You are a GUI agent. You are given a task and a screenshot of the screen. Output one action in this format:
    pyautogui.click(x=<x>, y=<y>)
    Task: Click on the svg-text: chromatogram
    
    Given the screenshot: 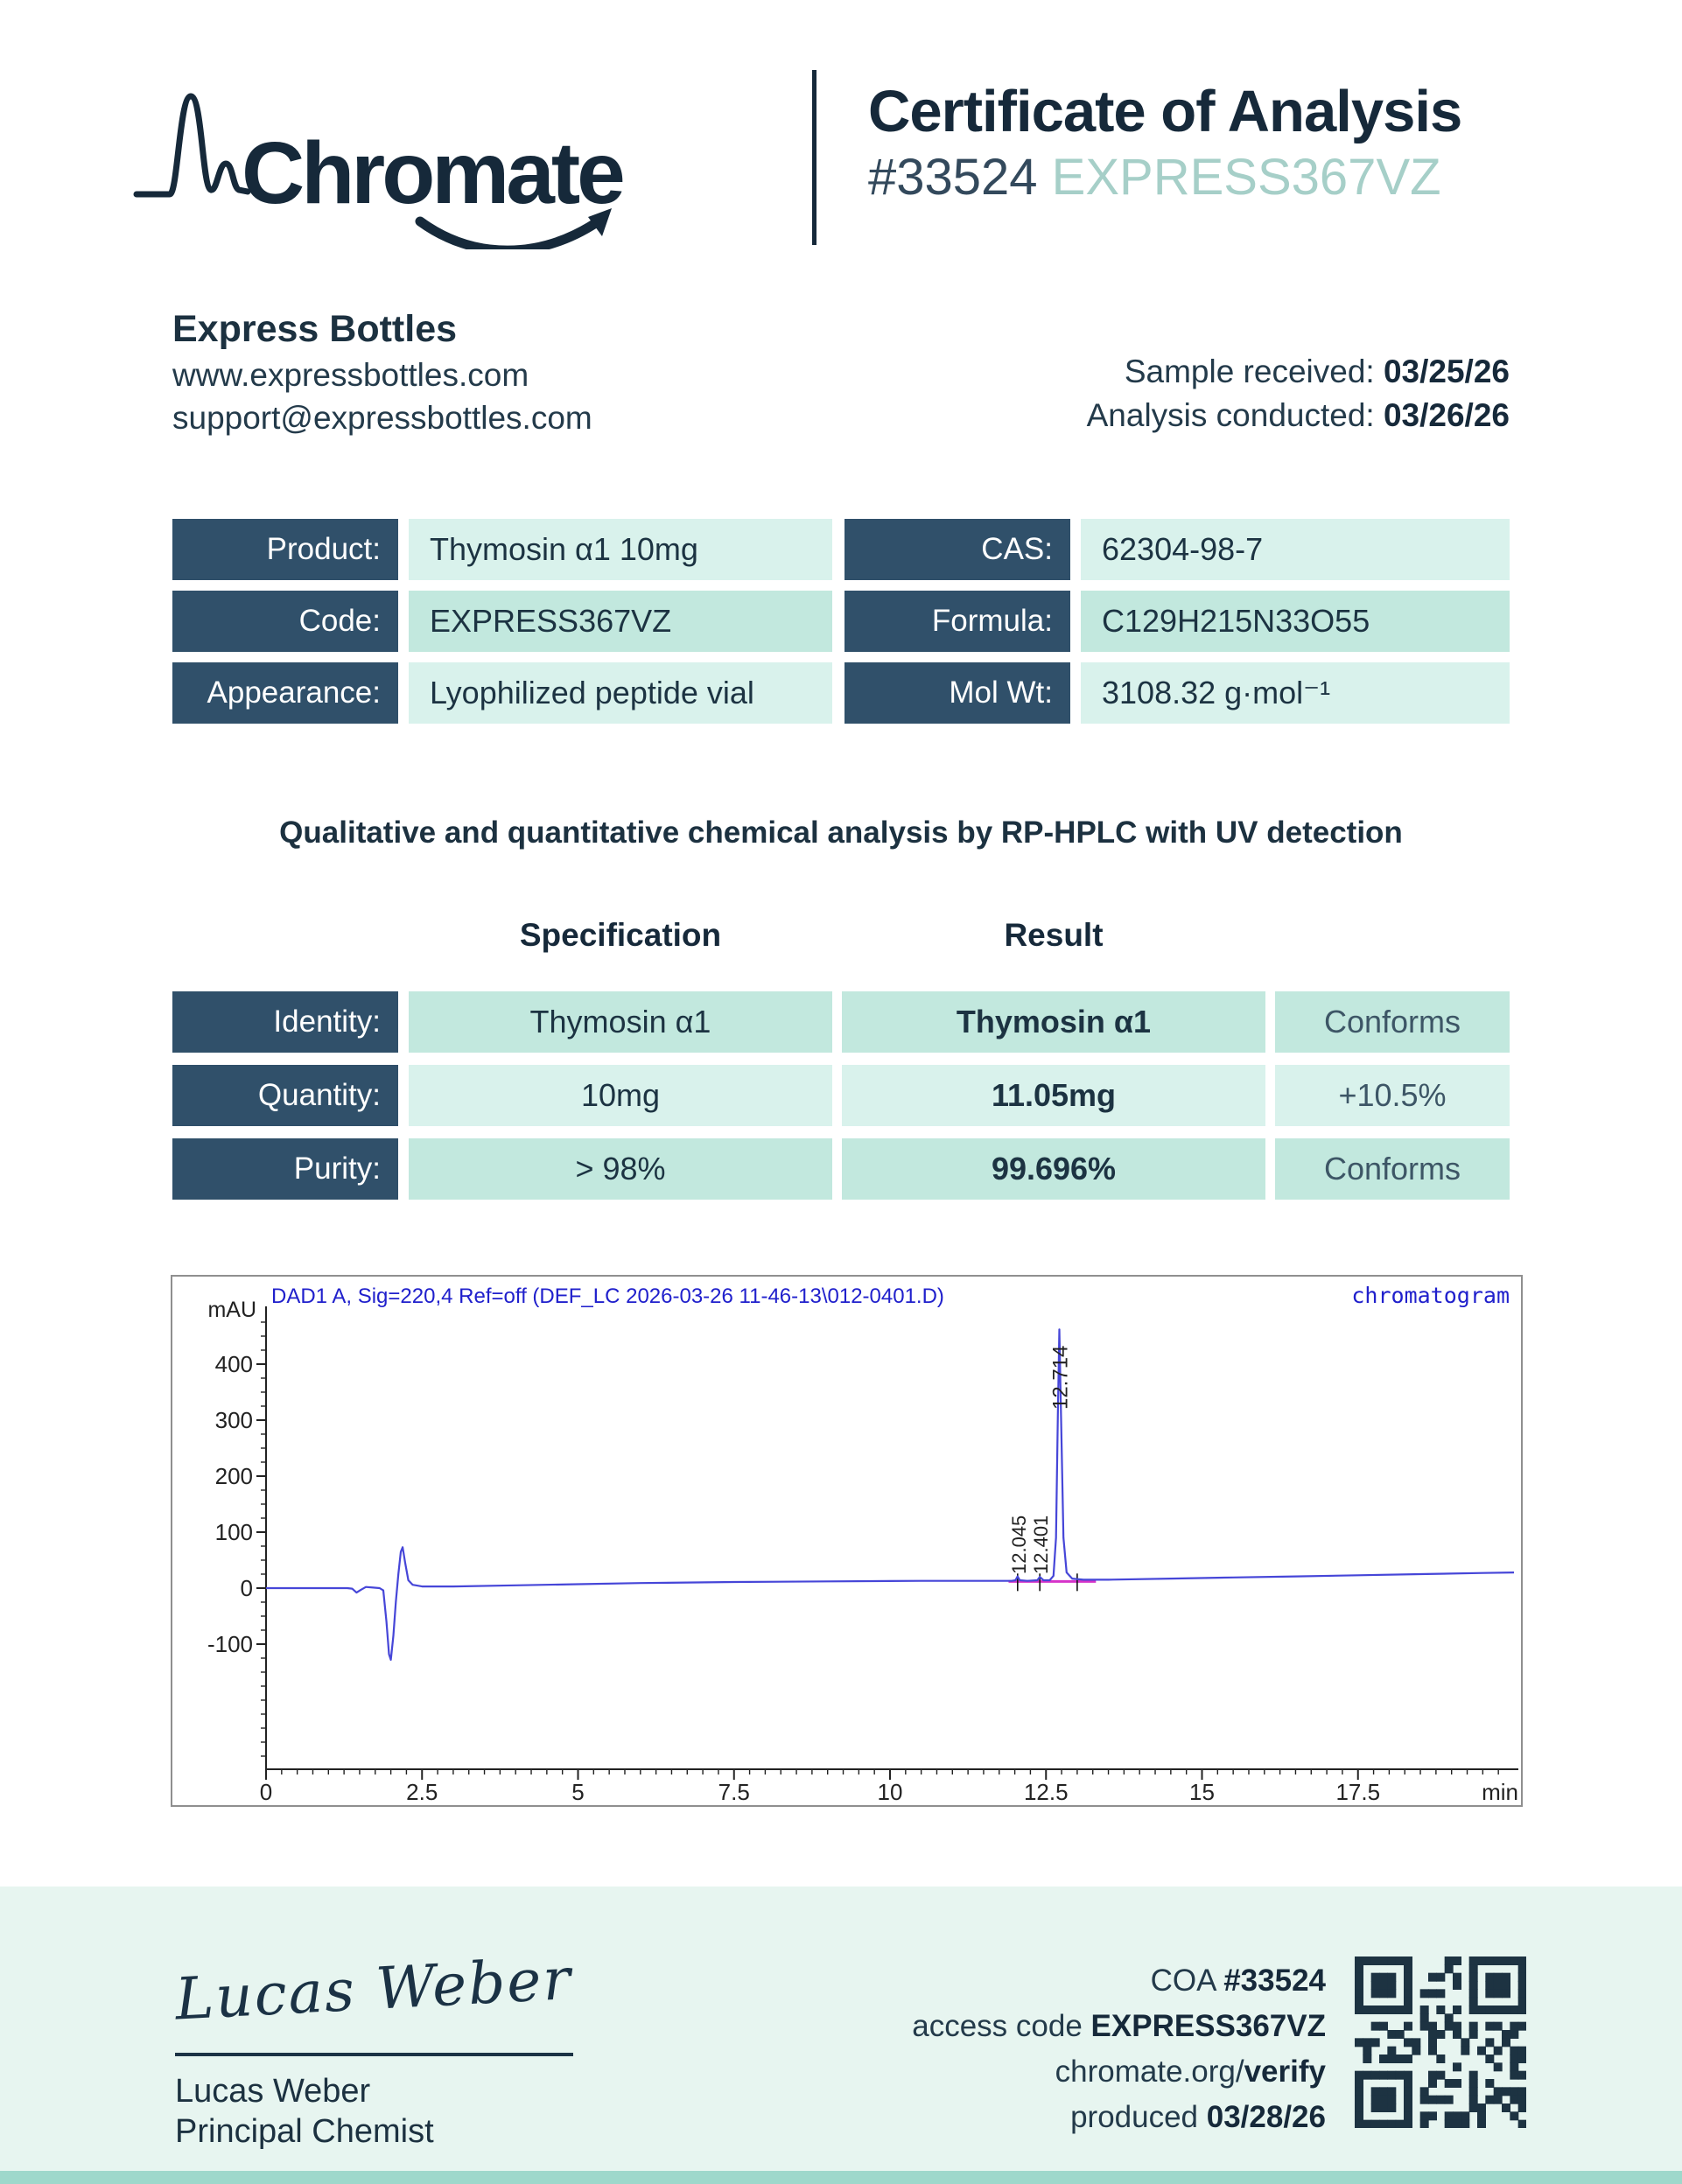 What is the action you would take?
    pyautogui.click(x=1430, y=1295)
    